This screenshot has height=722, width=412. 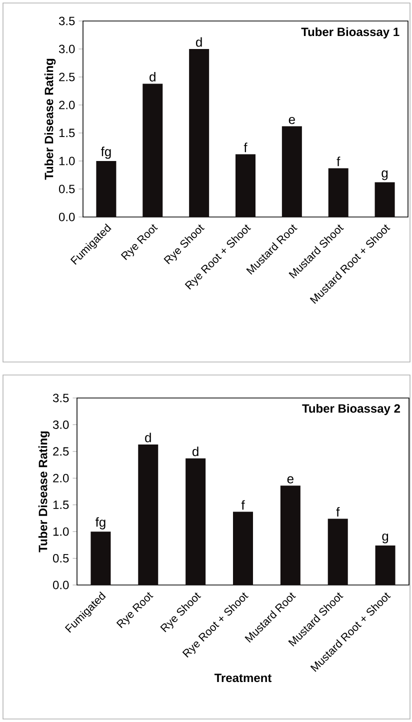 What do you see at coordinates (243, 678) in the screenshot?
I see `x-axis-title: Treatment` at bounding box center [243, 678].